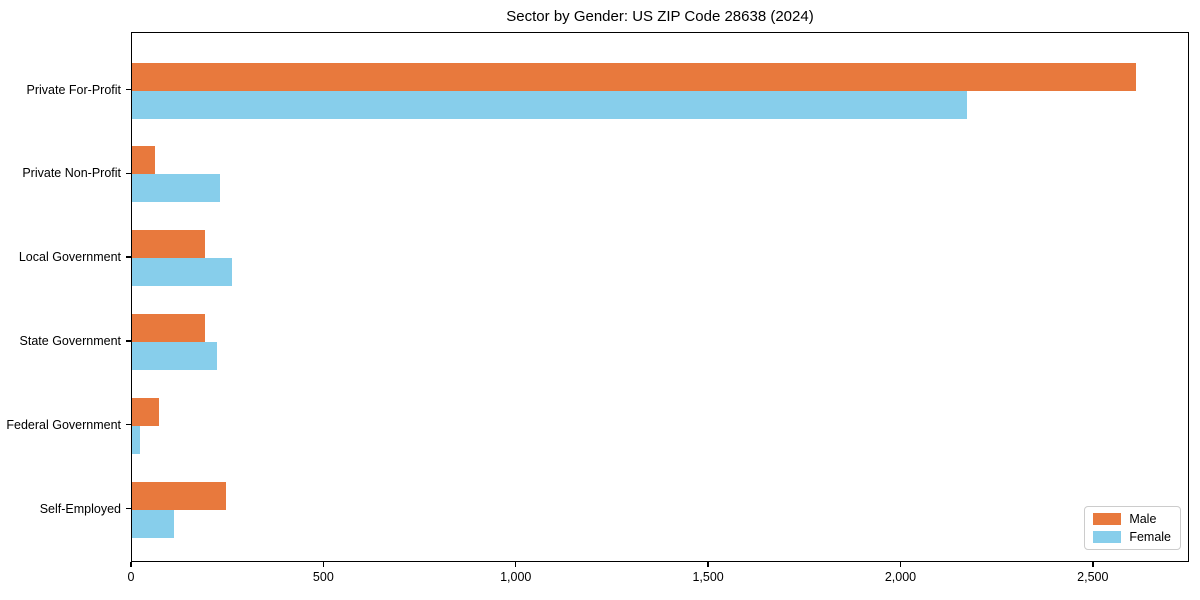 The height and width of the screenshot is (600, 1200). What do you see at coordinates (131, 577) in the screenshot?
I see `x-tick-label: 0` at bounding box center [131, 577].